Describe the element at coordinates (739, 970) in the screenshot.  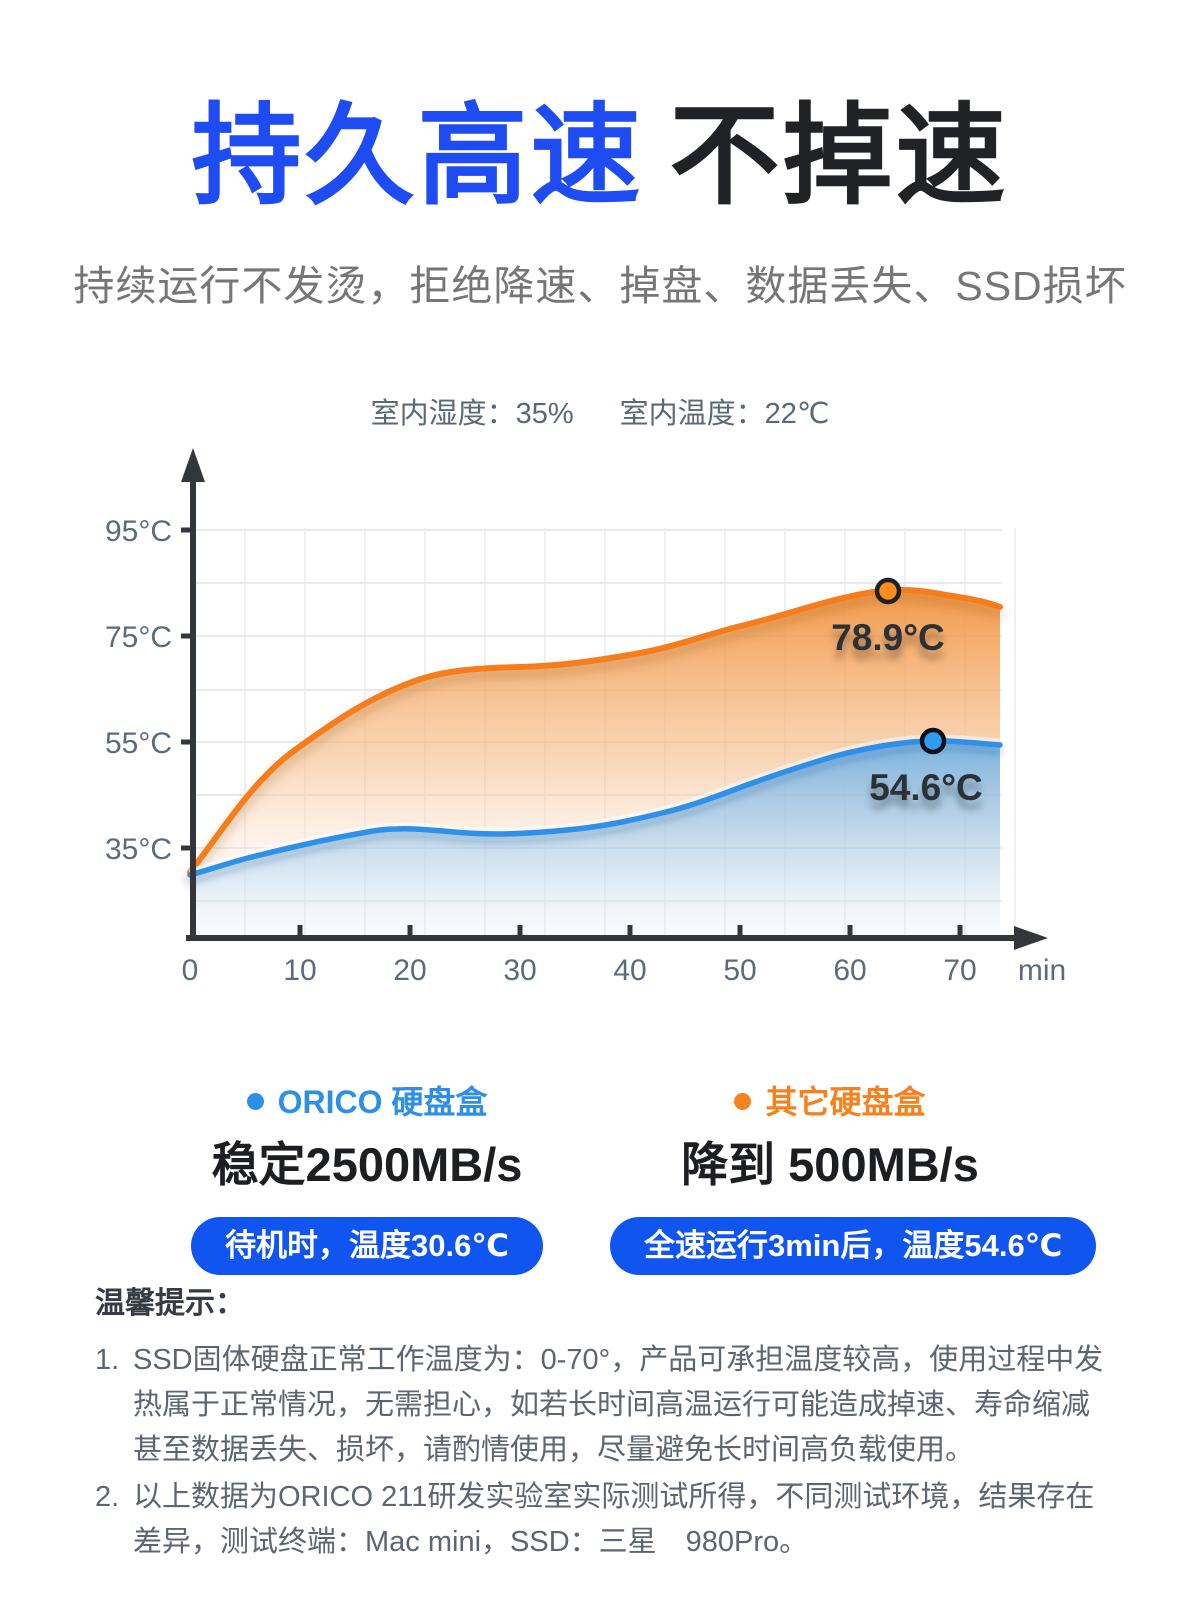
I see `x-tick-label: 50` at that location.